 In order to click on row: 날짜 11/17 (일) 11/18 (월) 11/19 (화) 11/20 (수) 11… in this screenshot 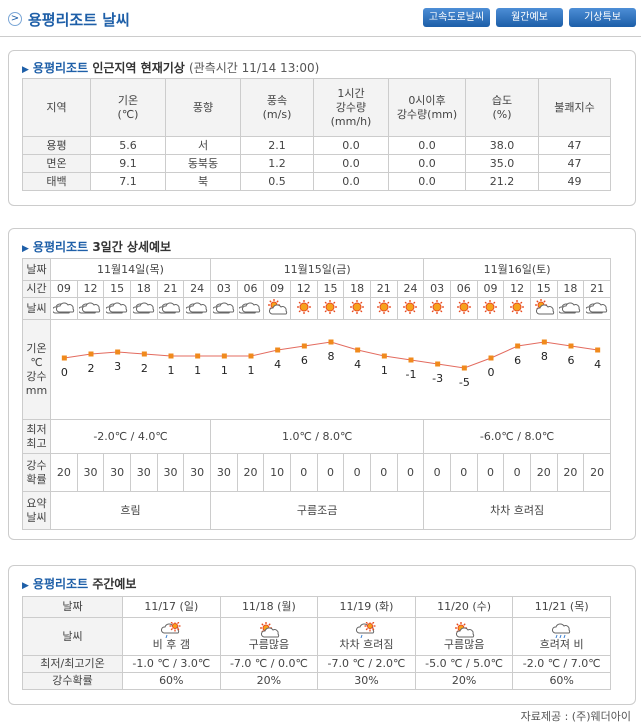, I will do `click(316, 607)`.